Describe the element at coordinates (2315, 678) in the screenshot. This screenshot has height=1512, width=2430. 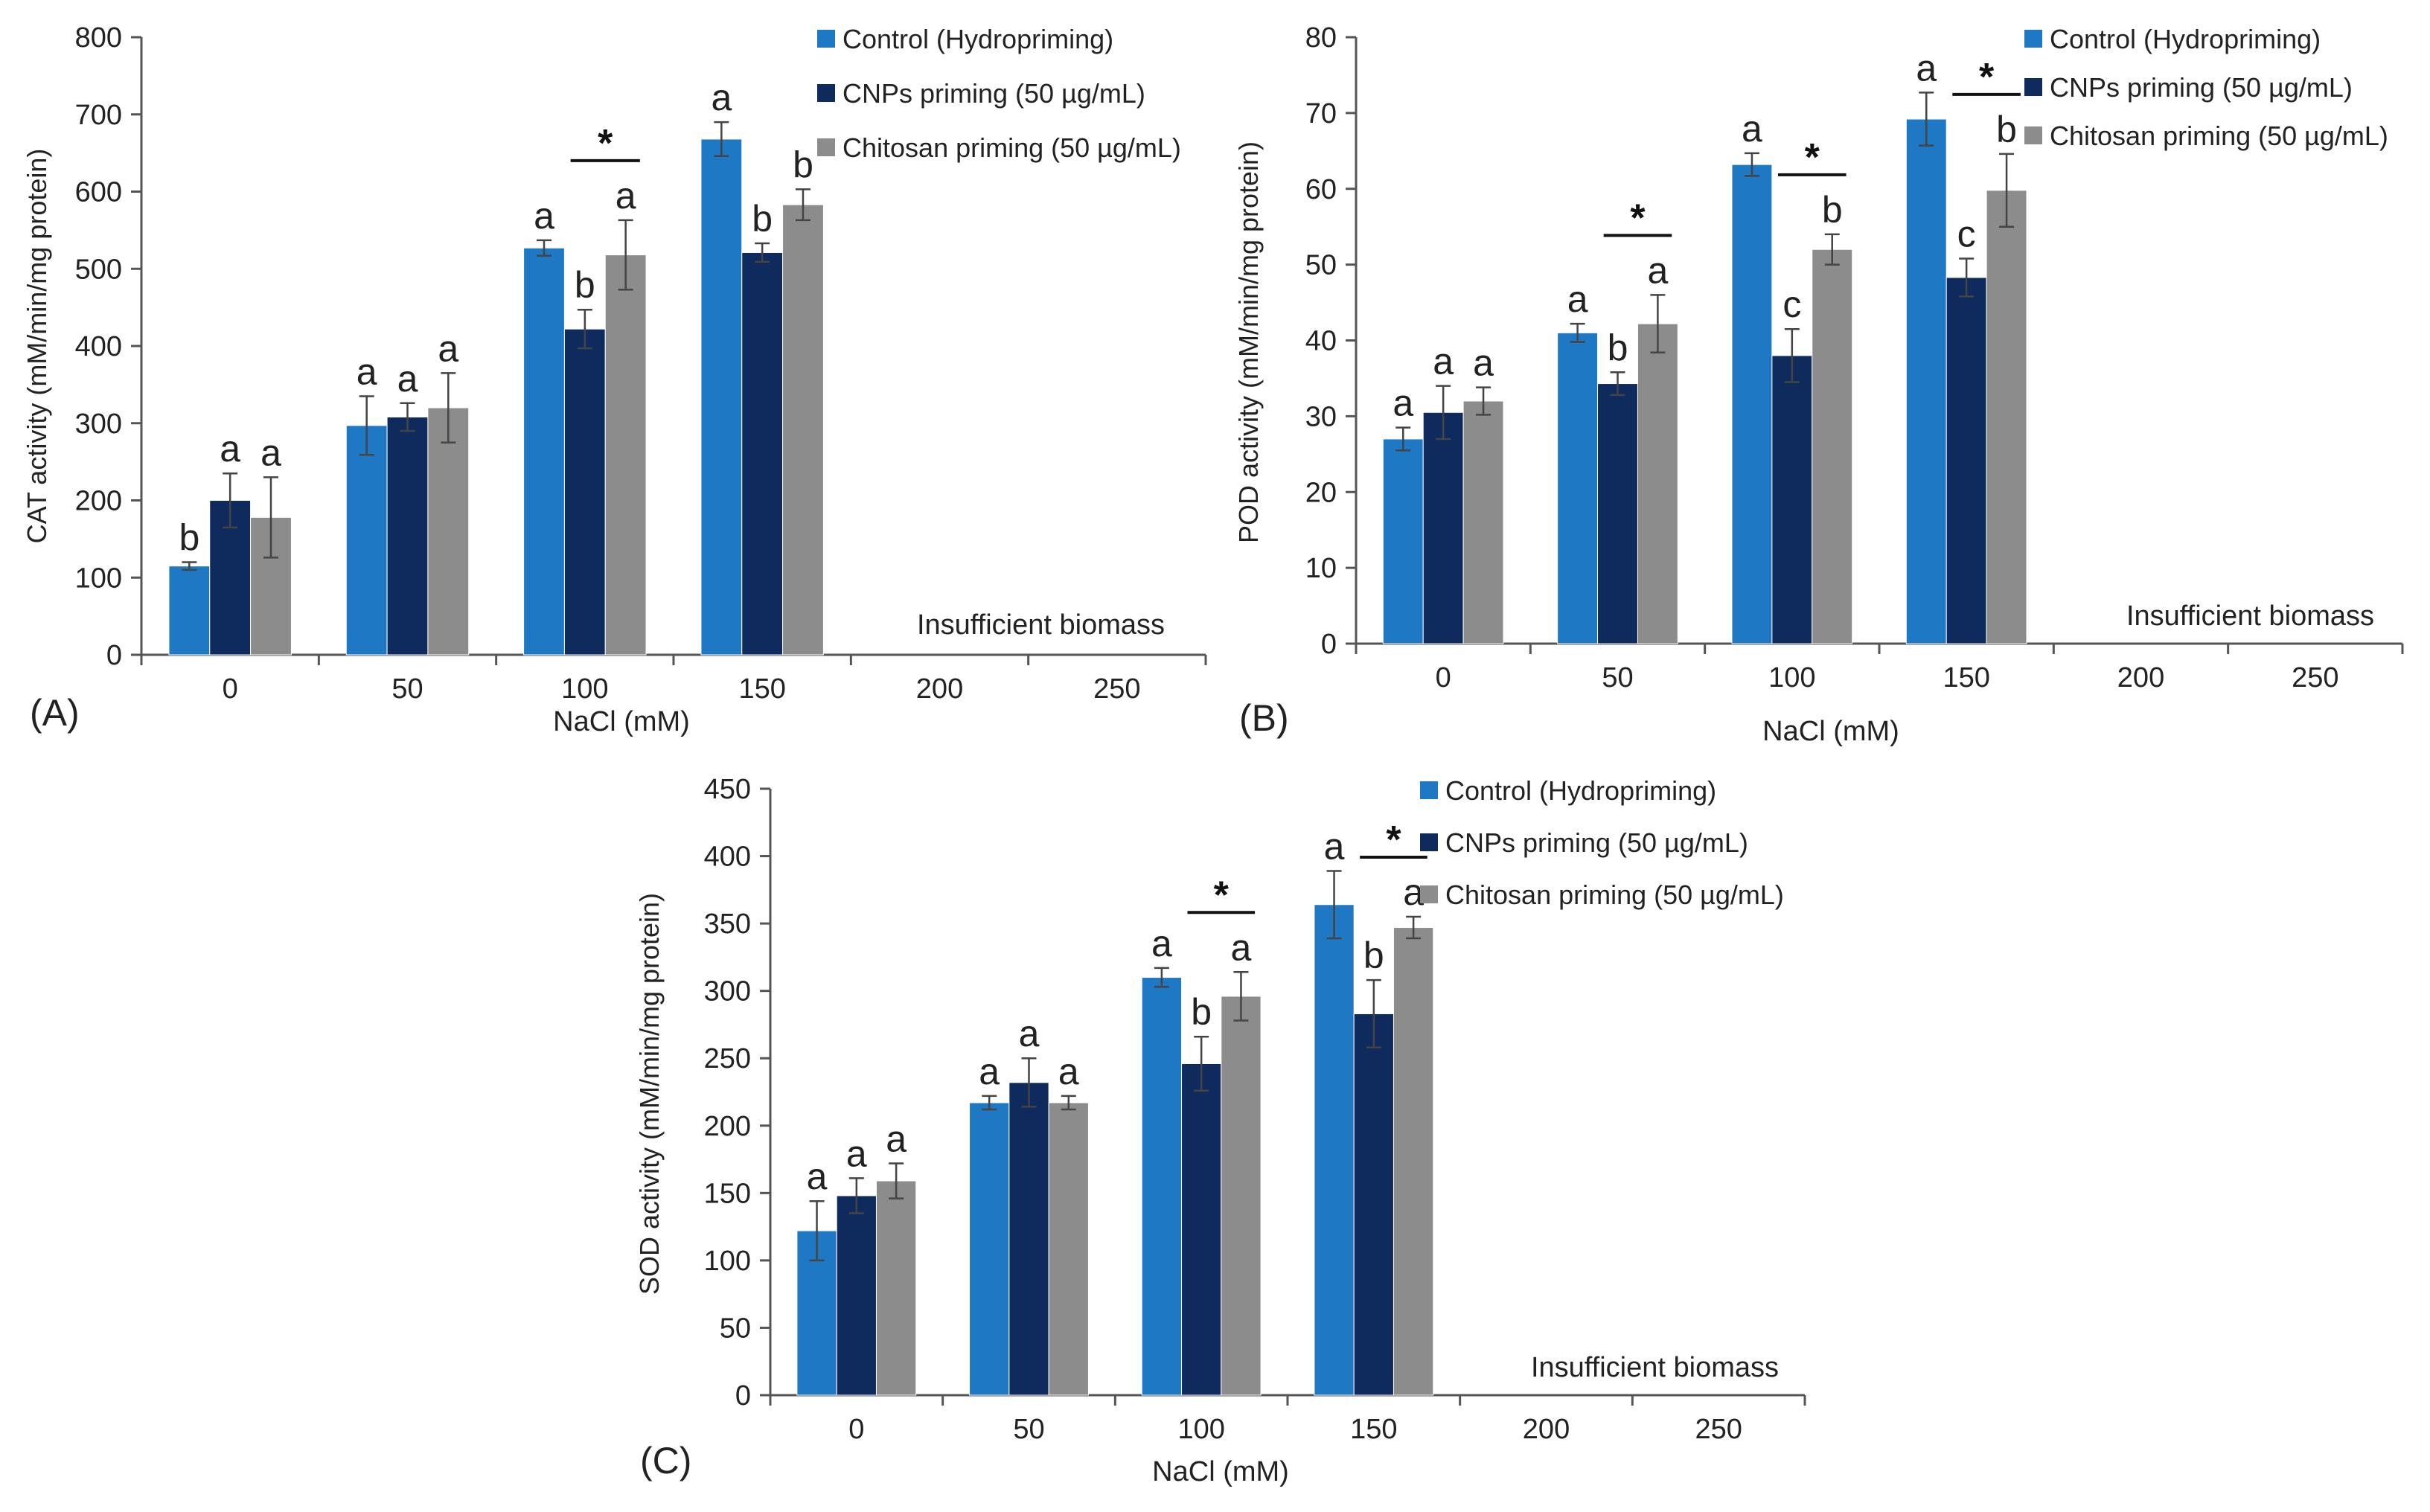
I see `x-tick-label: 250` at that location.